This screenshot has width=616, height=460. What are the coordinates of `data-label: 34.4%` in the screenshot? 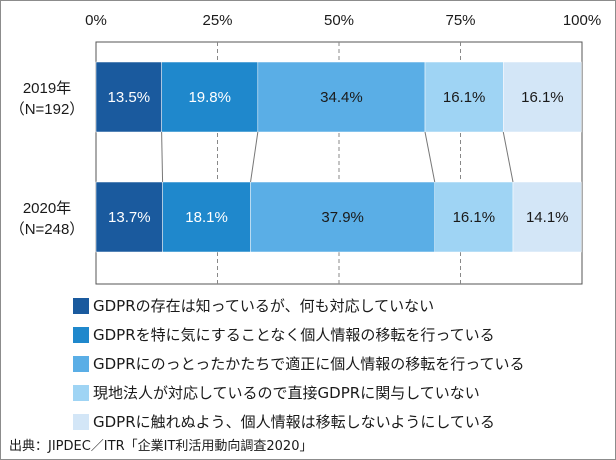 It's located at (341, 97).